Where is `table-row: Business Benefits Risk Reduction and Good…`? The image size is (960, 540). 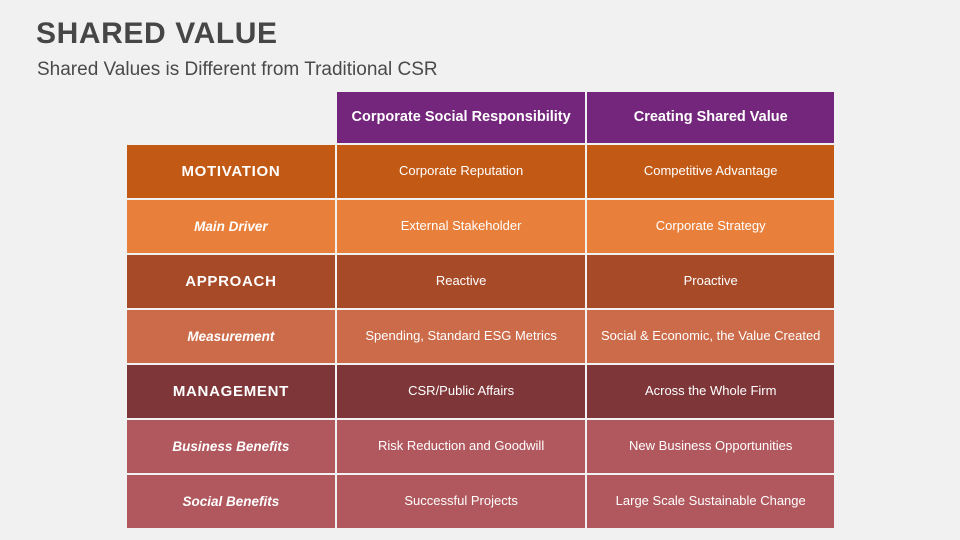
table-row: Business Benefits Risk Reduction and Good… is located at coordinates (480, 446).